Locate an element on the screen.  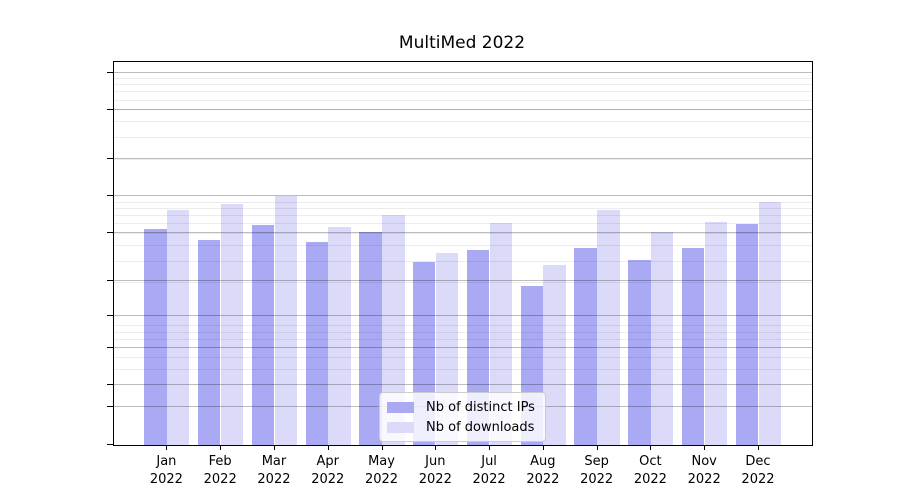
bar-downloads-mar is located at coordinates (285, 320).